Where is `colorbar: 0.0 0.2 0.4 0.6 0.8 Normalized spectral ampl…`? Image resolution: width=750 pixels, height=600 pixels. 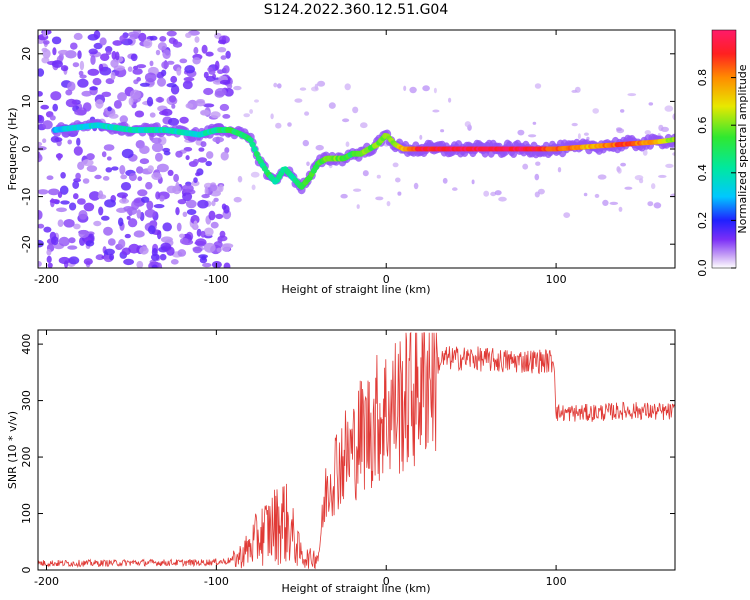
colorbar: 0.0 0.2 0.4 0.6 0.8 Normalized spectral ampl… is located at coordinates (722, 153).